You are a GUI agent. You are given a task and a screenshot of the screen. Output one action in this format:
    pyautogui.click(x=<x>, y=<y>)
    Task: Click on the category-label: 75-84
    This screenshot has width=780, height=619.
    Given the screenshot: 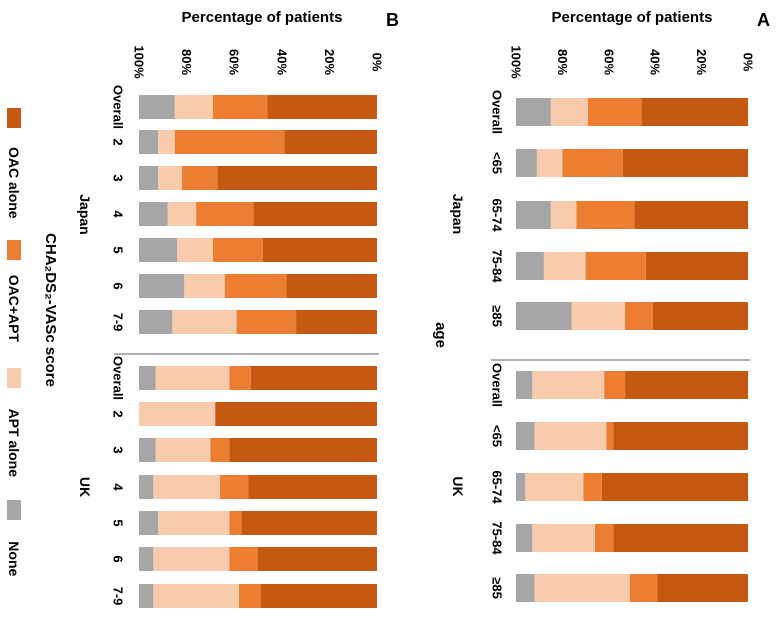 What is the action you would take?
    pyautogui.click(x=497, y=538)
    